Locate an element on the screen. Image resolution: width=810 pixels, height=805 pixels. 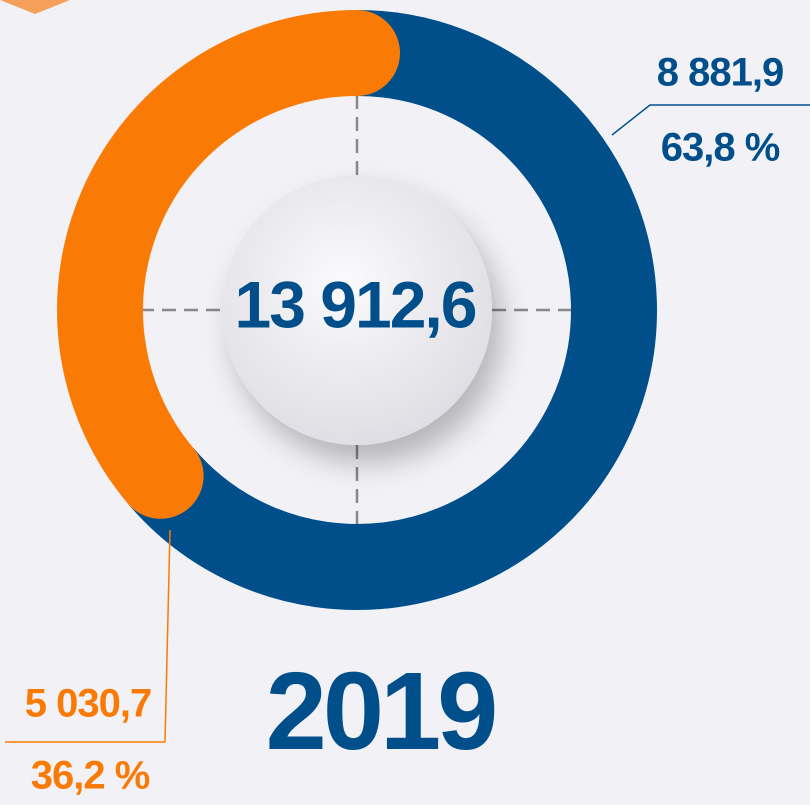
center-disc is located at coordinates (357, 310).